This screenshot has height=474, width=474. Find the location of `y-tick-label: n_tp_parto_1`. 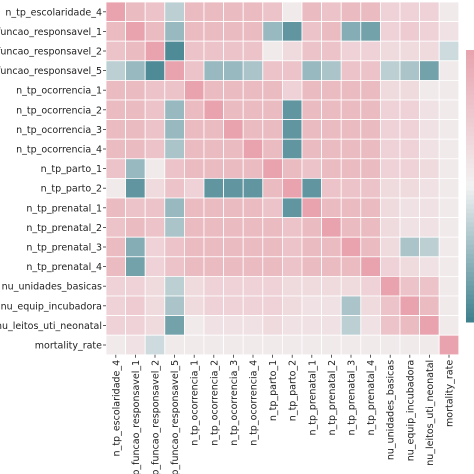

y-tick-label: n_tp_parto_1 is located at coordinates (71, 169).